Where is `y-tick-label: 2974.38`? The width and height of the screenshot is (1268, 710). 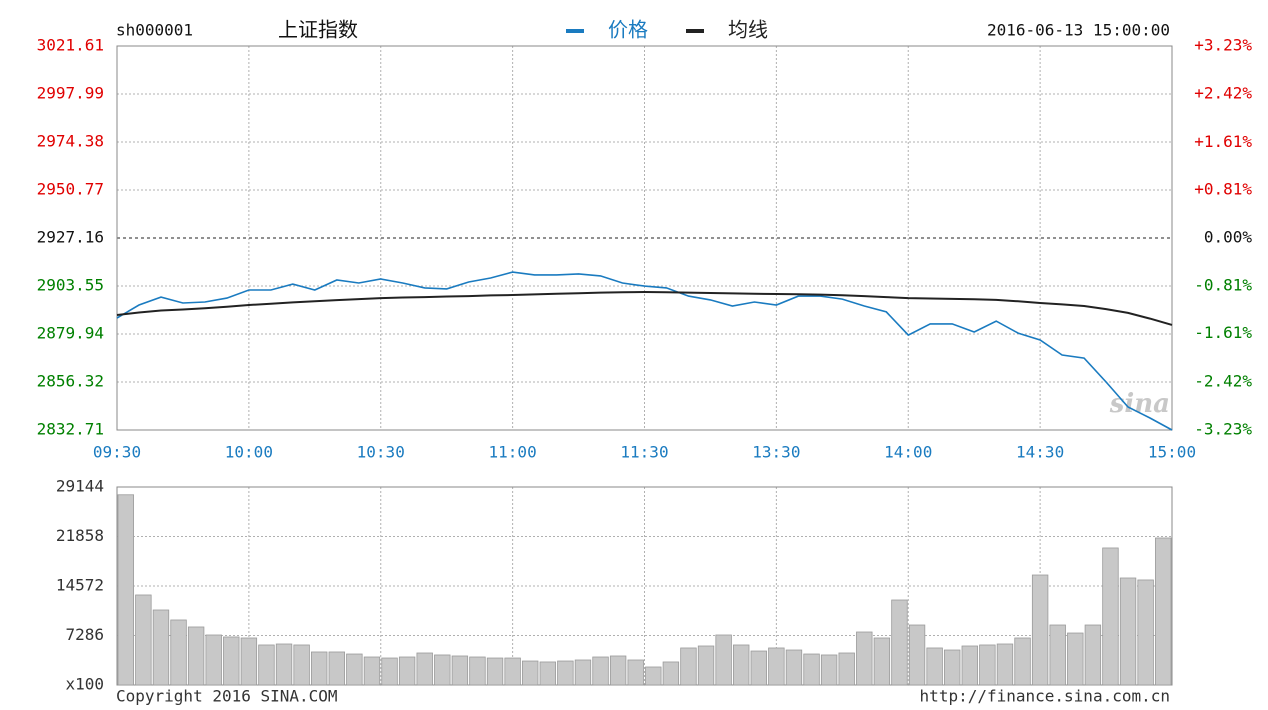
y-tick-label: 2974.38 is located at coordinates (70, 141).